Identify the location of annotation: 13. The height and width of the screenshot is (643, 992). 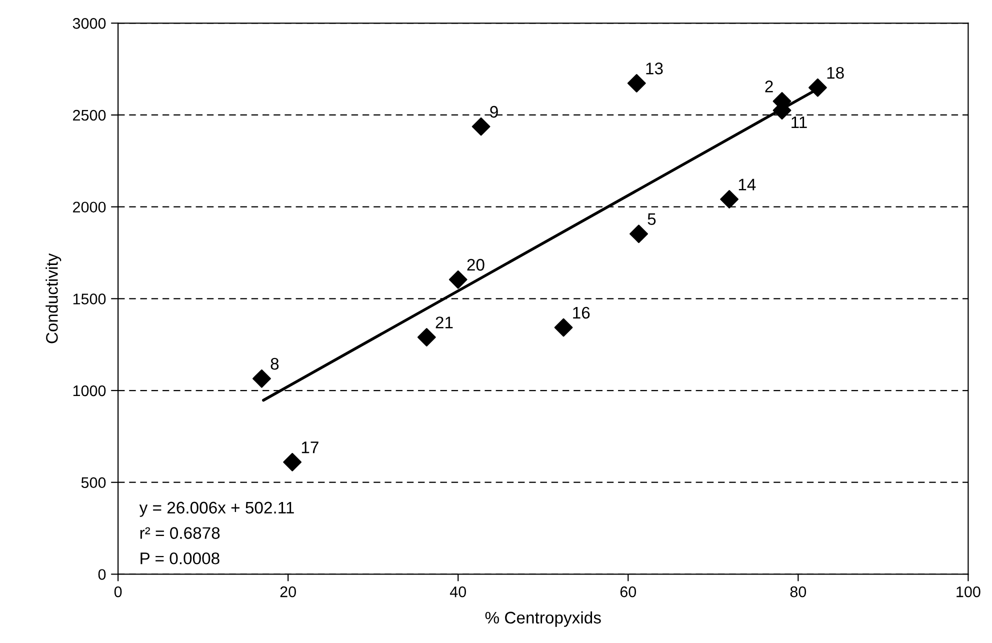
(654, 68).